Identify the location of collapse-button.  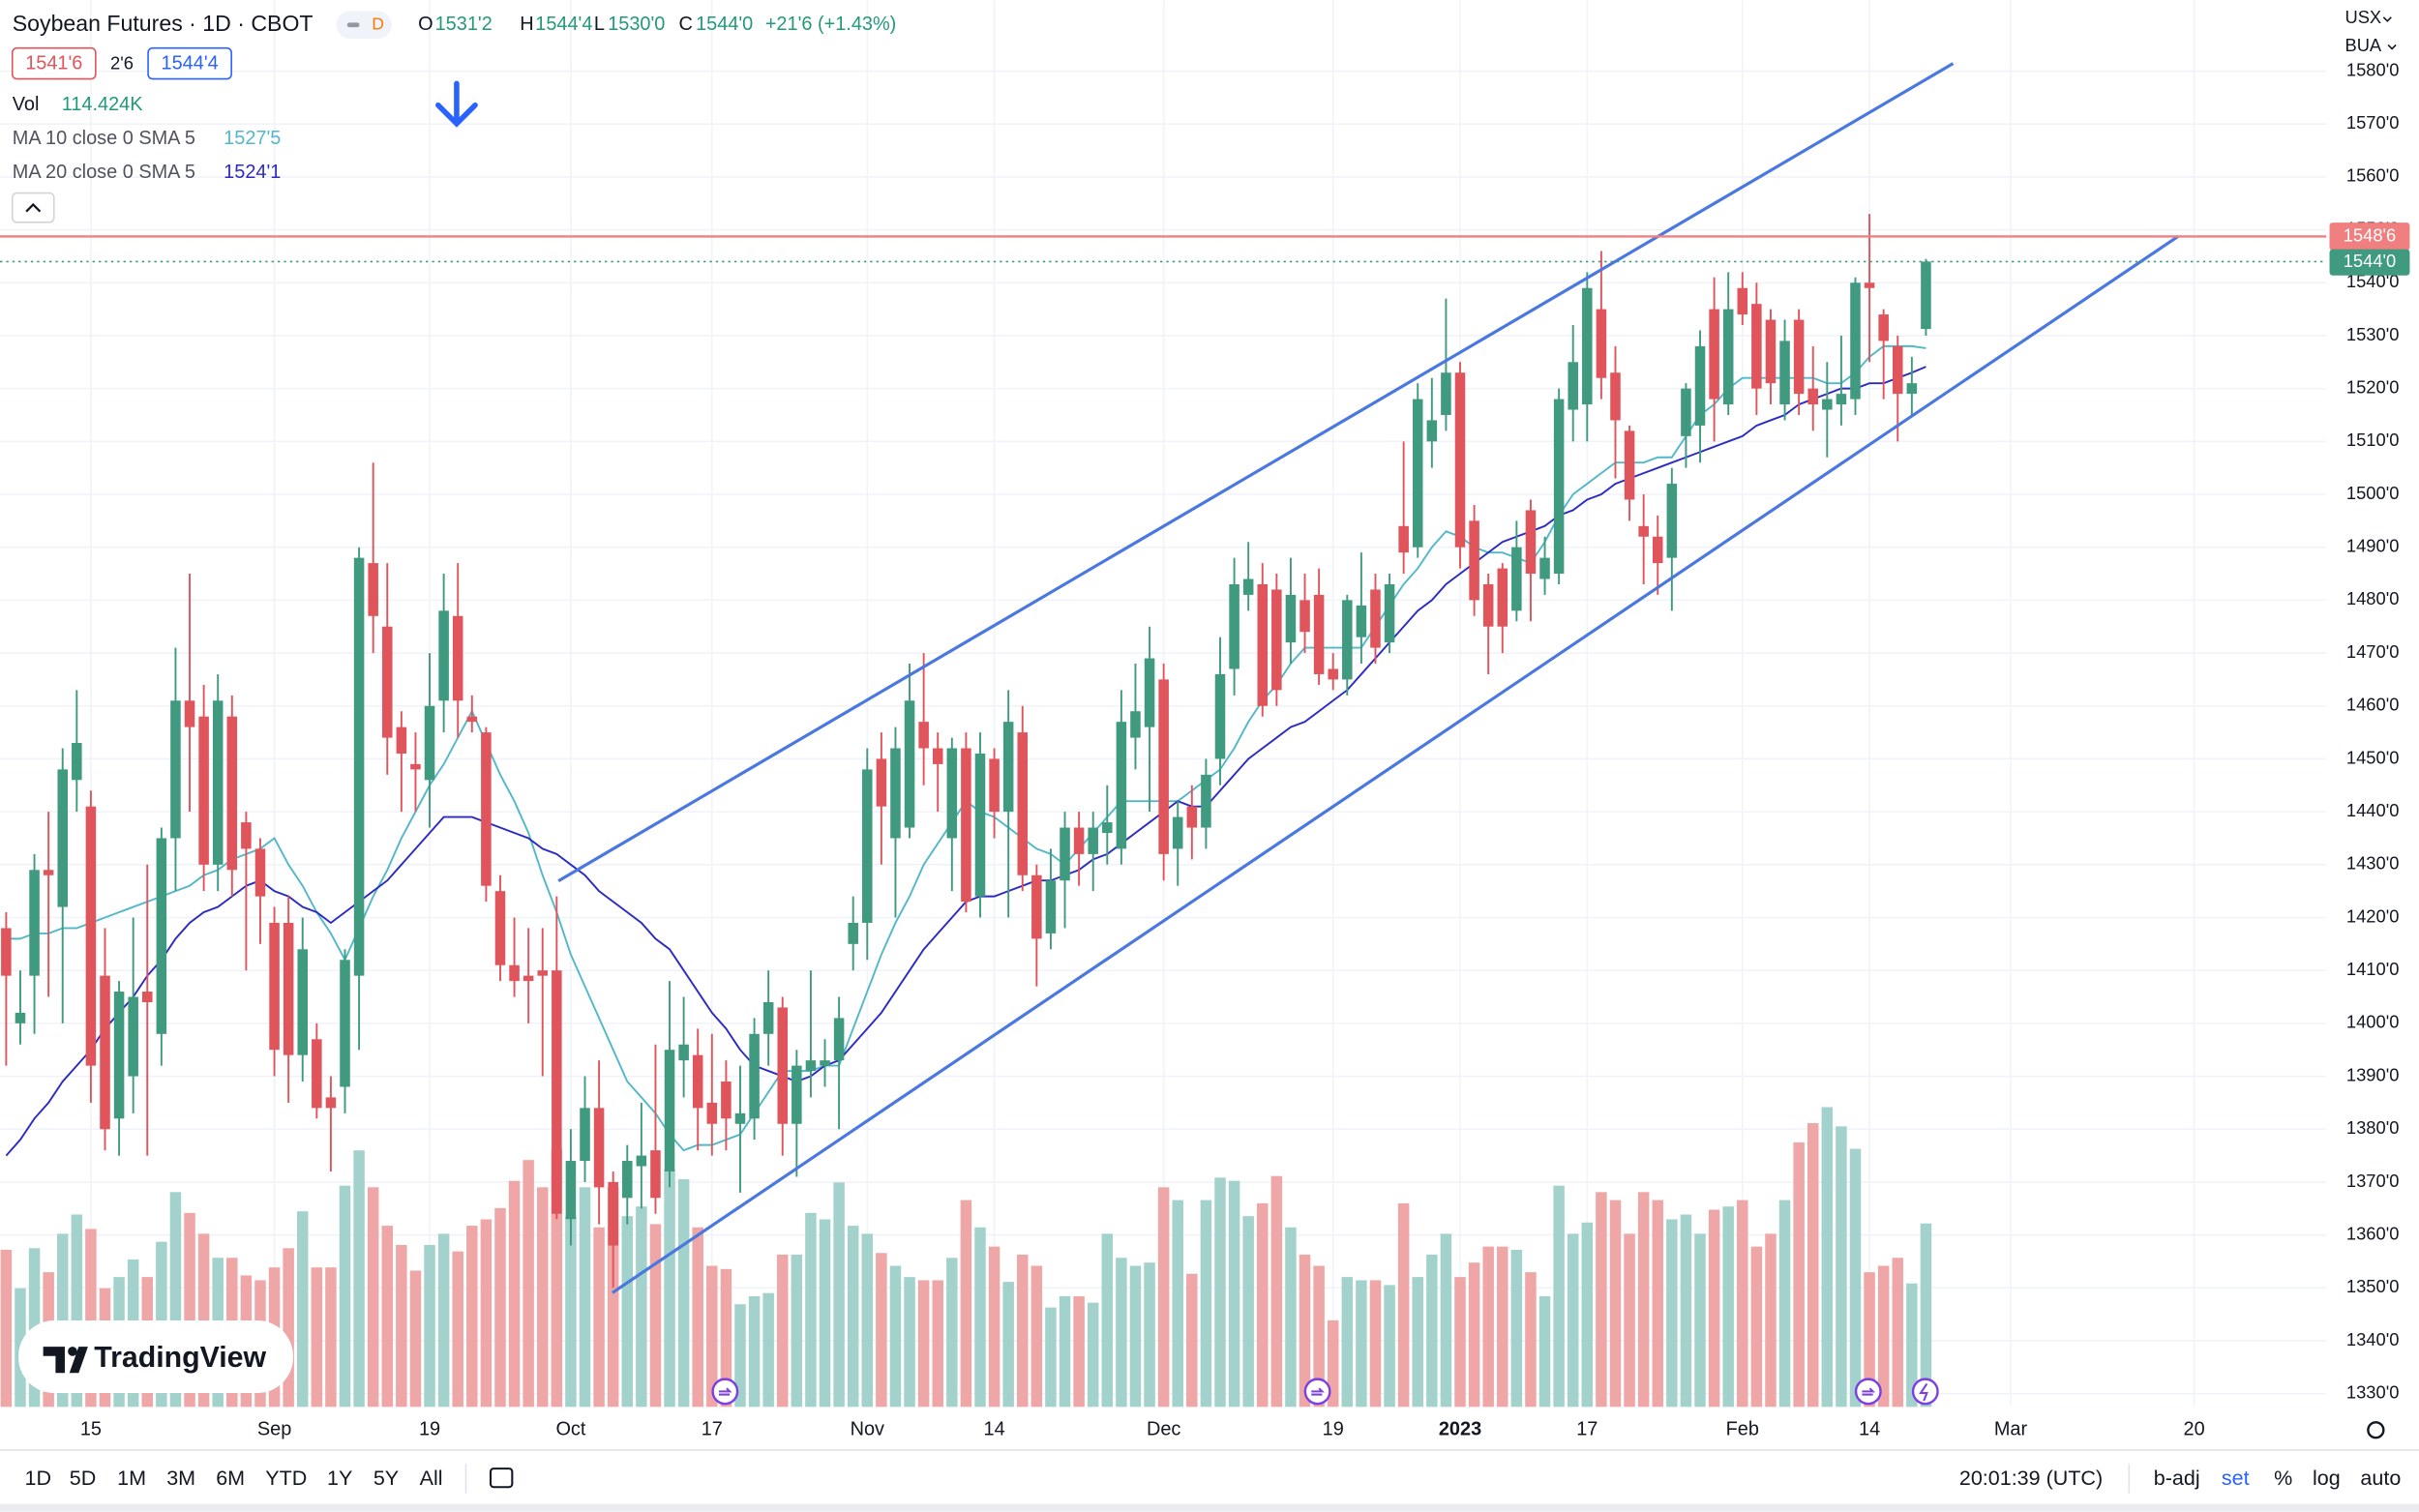
(33, 207).